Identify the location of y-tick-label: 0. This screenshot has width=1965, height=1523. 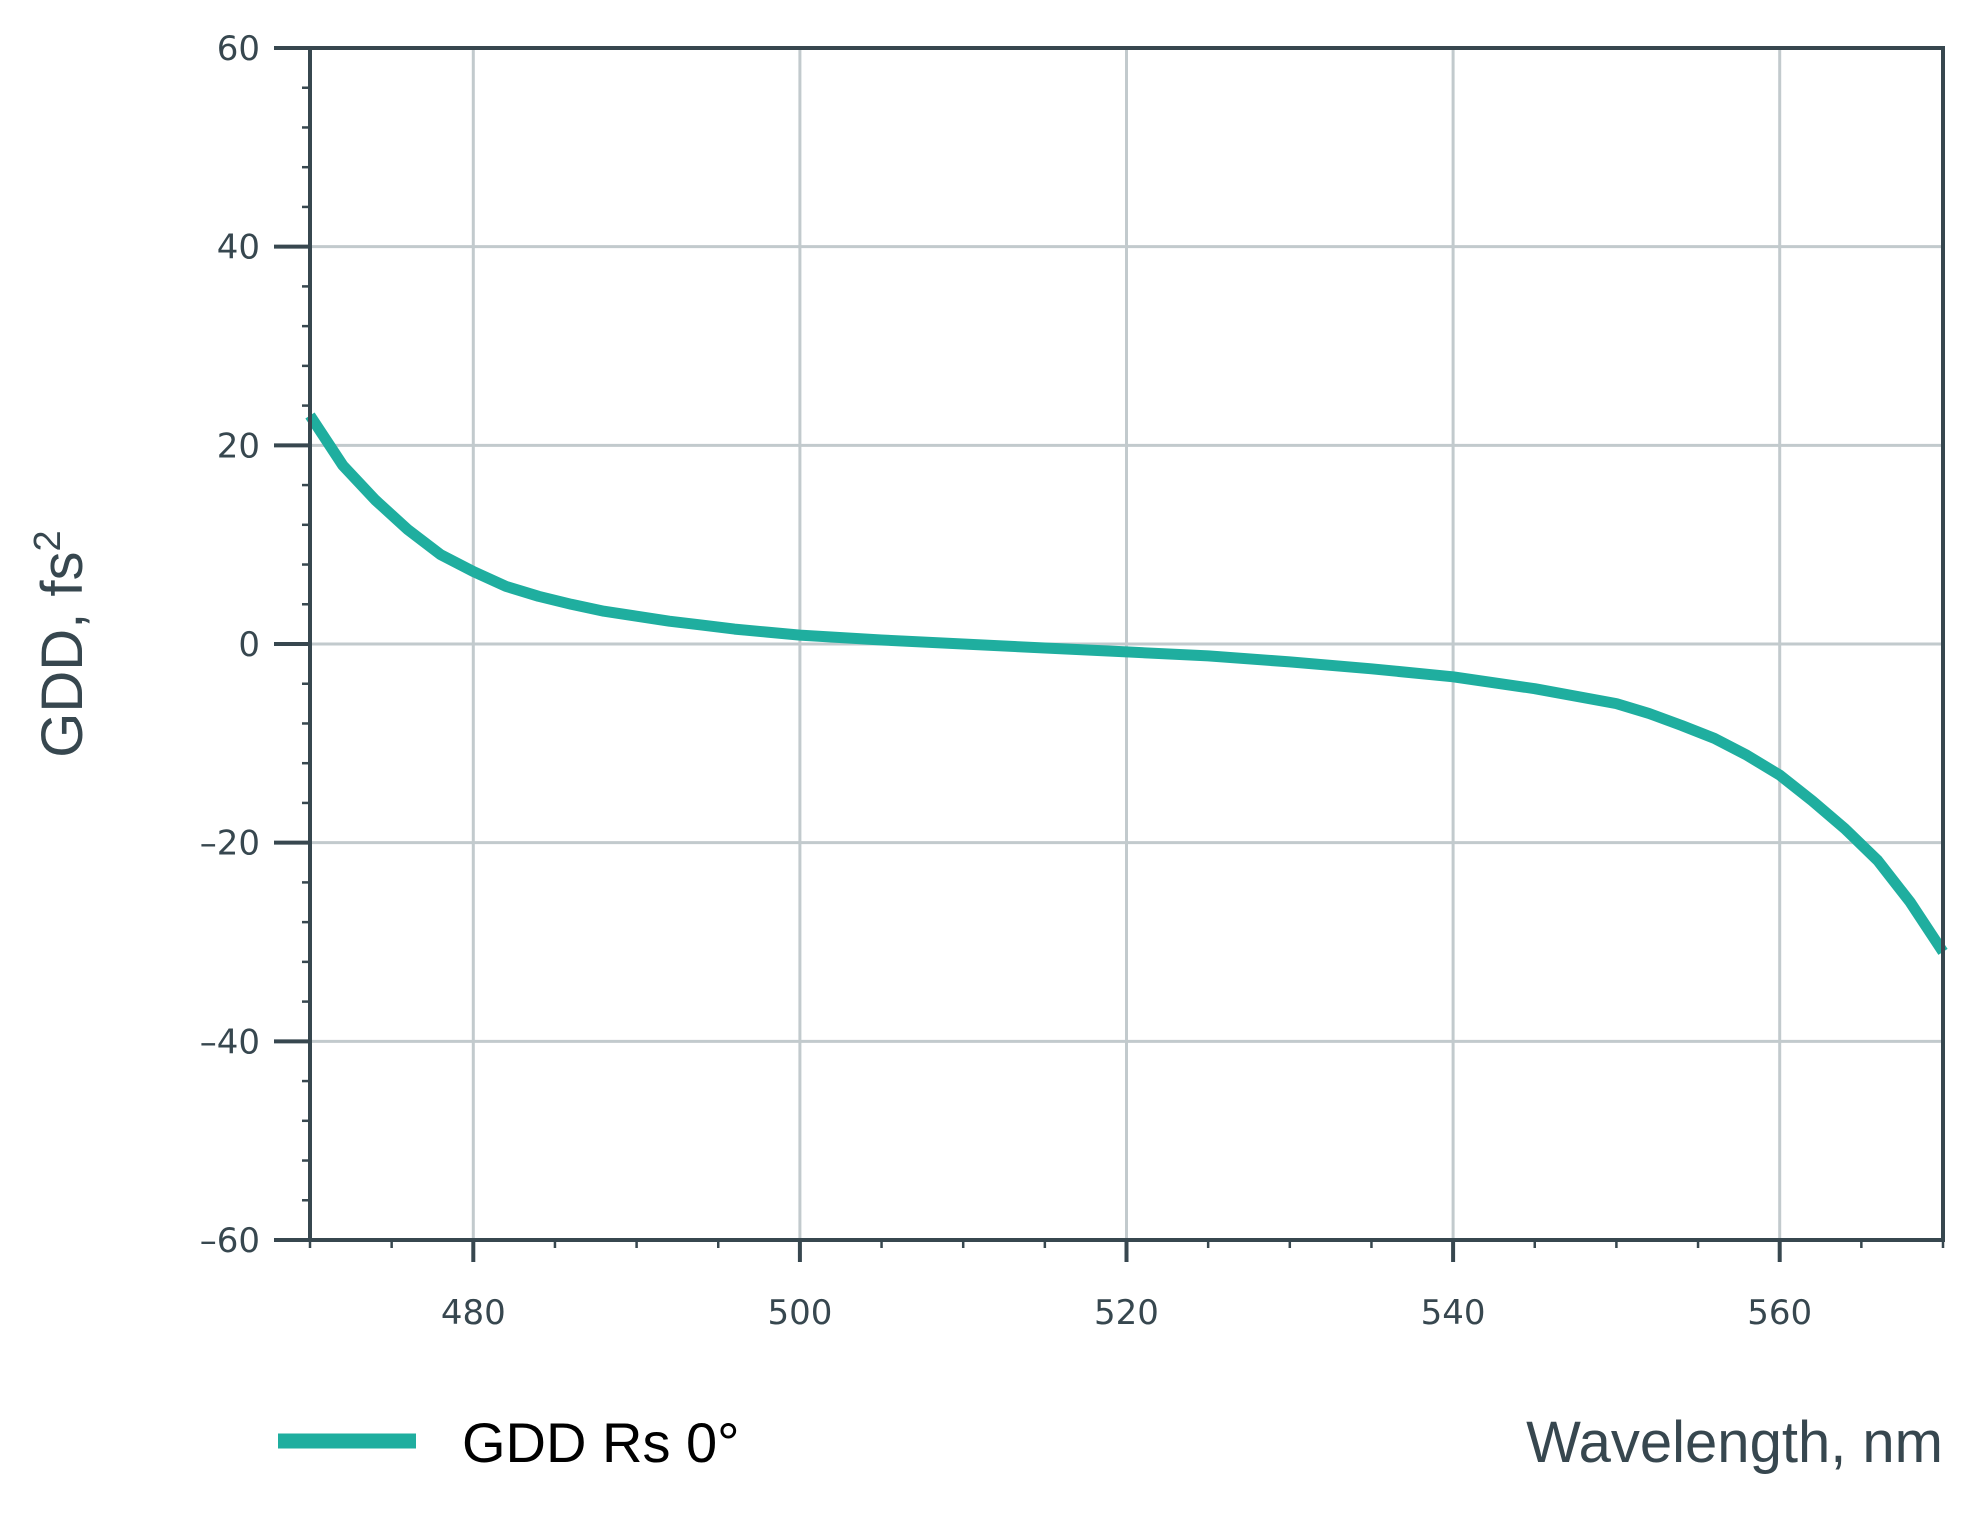
(249, 645).